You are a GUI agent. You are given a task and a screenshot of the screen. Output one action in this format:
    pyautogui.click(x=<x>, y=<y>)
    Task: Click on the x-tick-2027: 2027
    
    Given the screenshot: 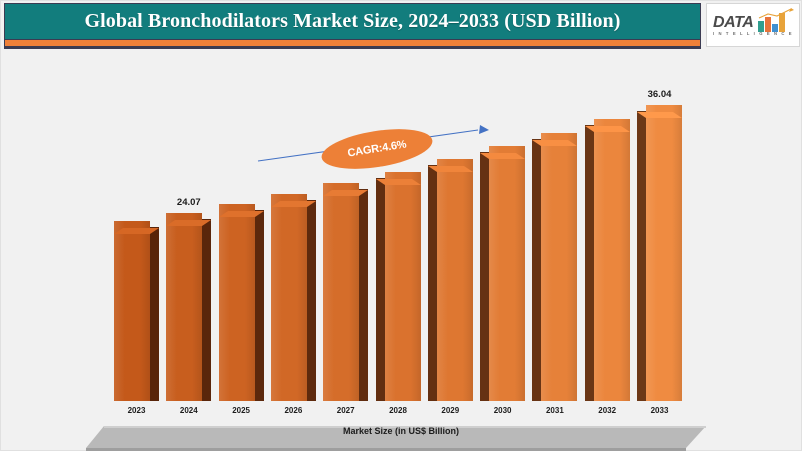 What is the action you would take?
    pyautogui.click(x=345, y=410)
    